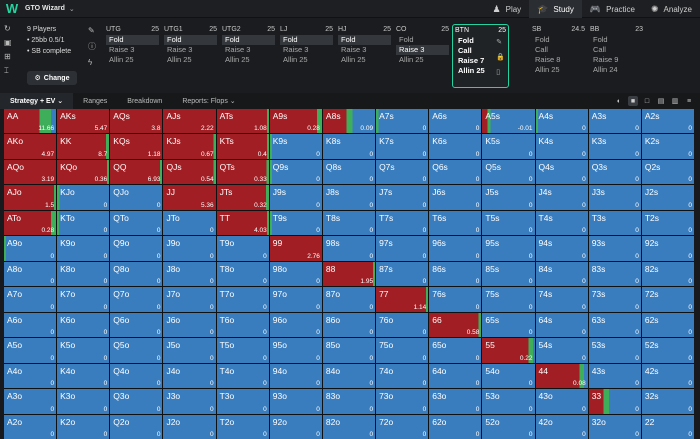 The height and width of the screenshot is (439, 700). What do you see at coordinates (508, 350) in the screenshot?
I see `hand-cell: 55 0.22` at bounding box center [508, 350].